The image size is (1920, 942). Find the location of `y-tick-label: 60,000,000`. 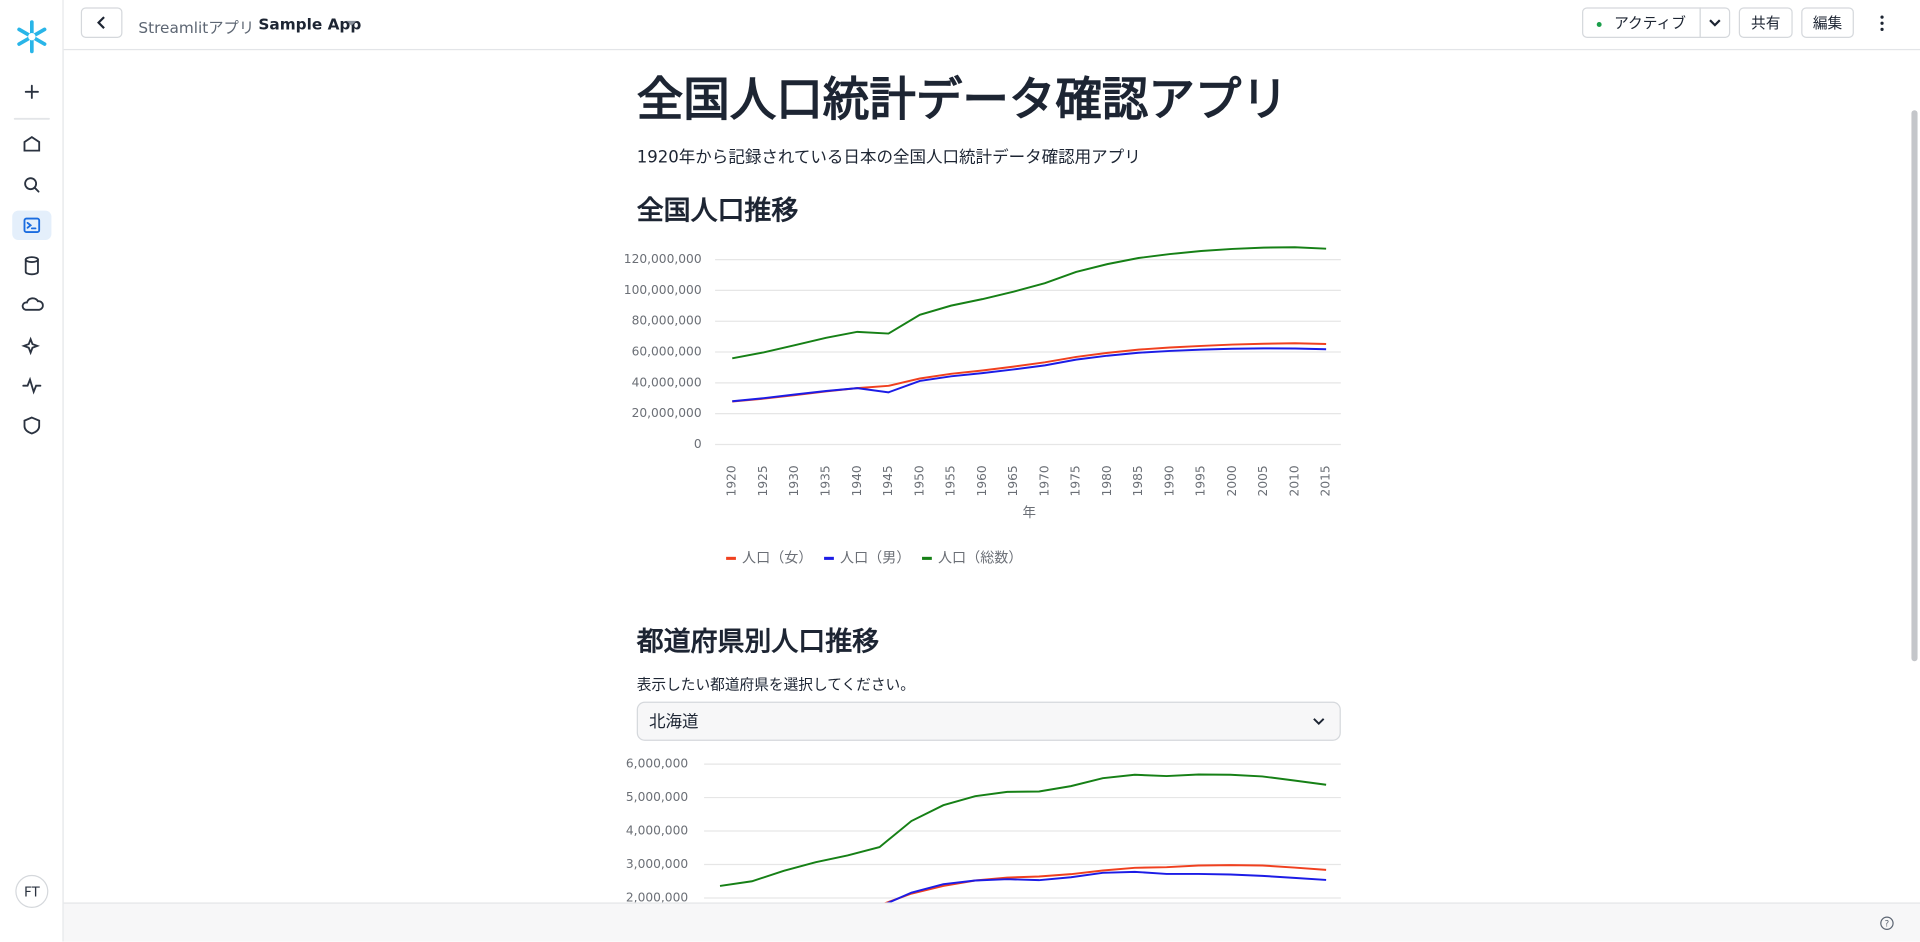

y-tick-label: 60,000,000 is located at coordinates (667, 352).